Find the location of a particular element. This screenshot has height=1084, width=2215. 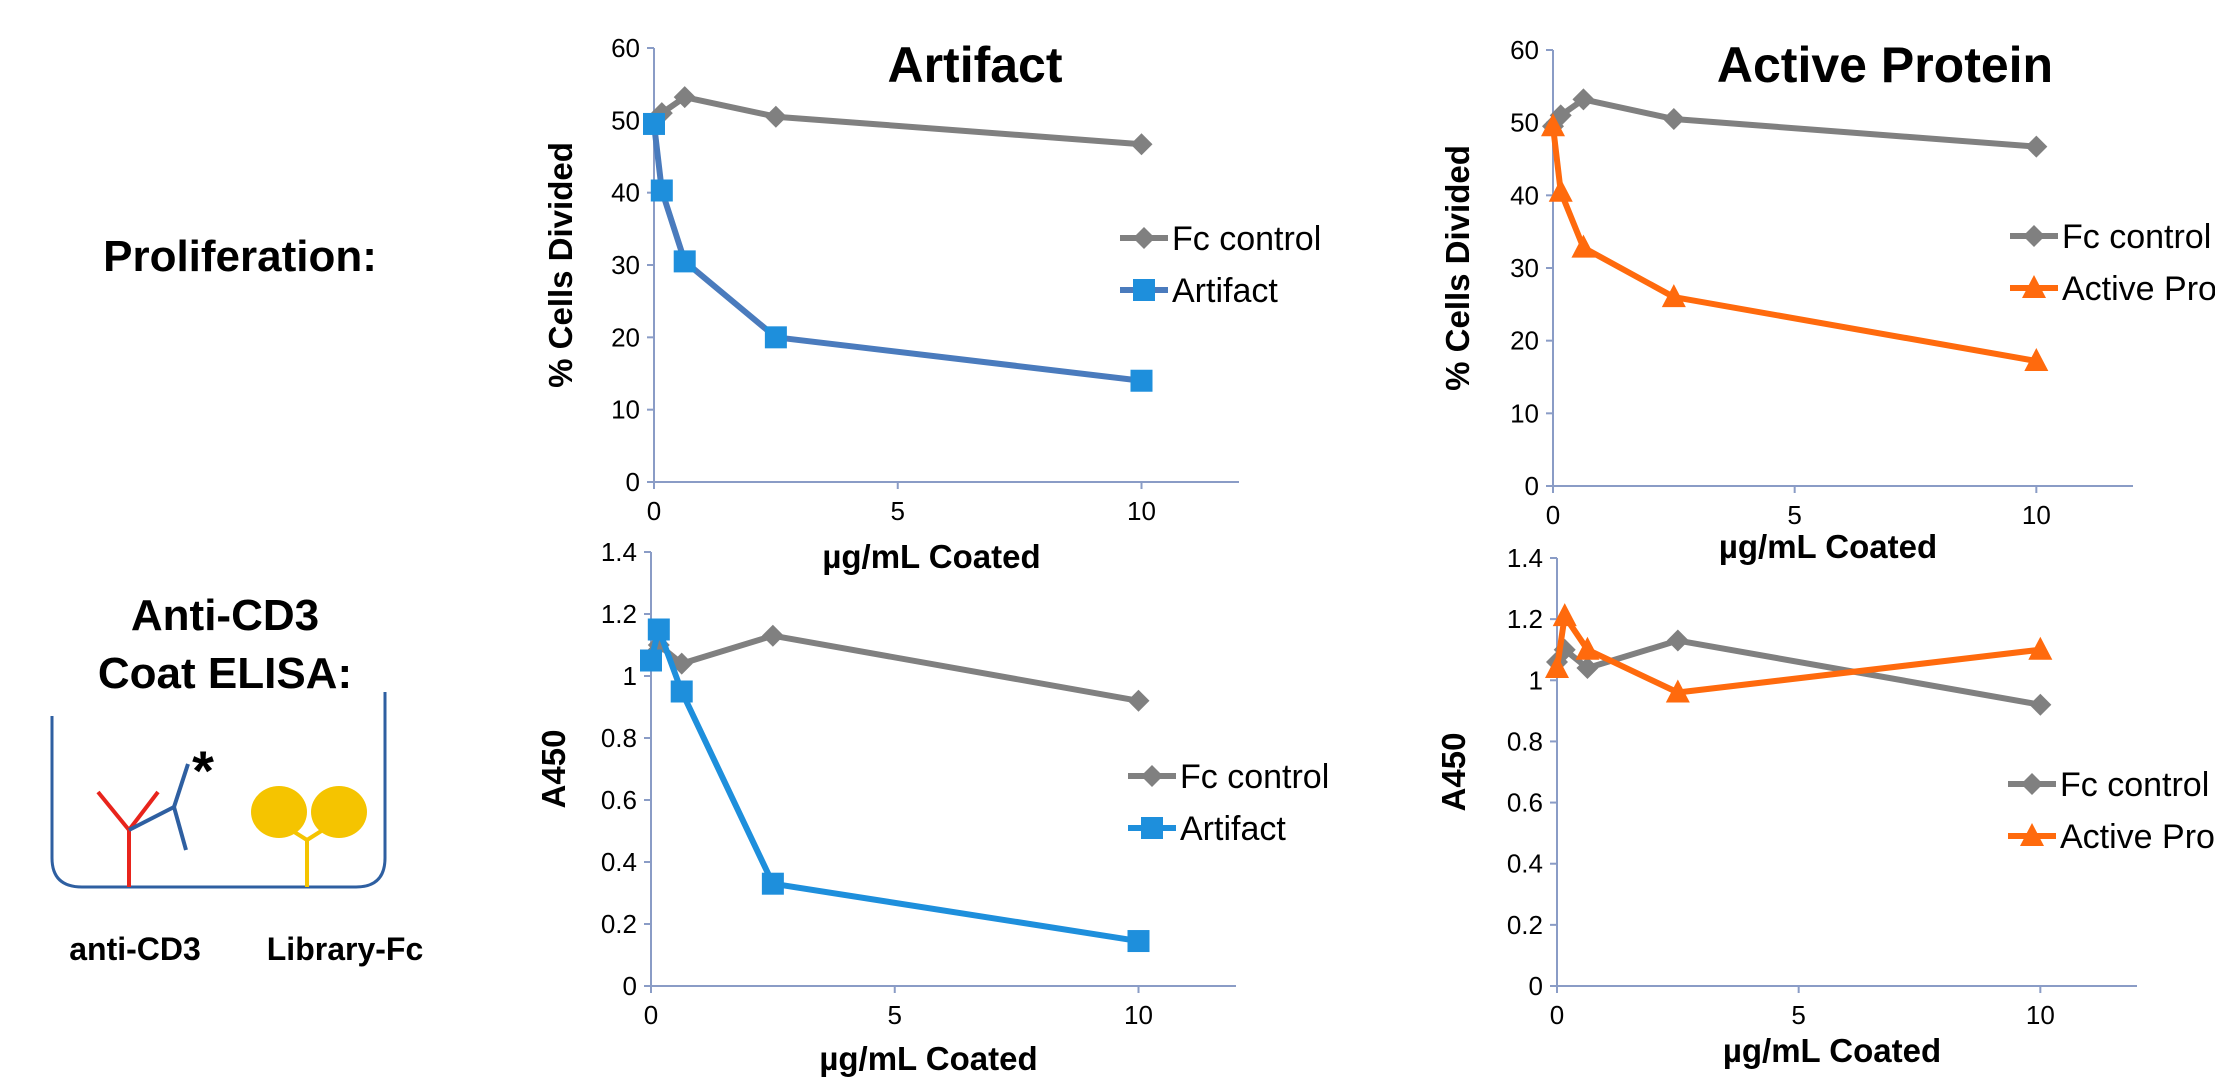

y-tick-label: 0.2 is located at coordinates (619, 924).